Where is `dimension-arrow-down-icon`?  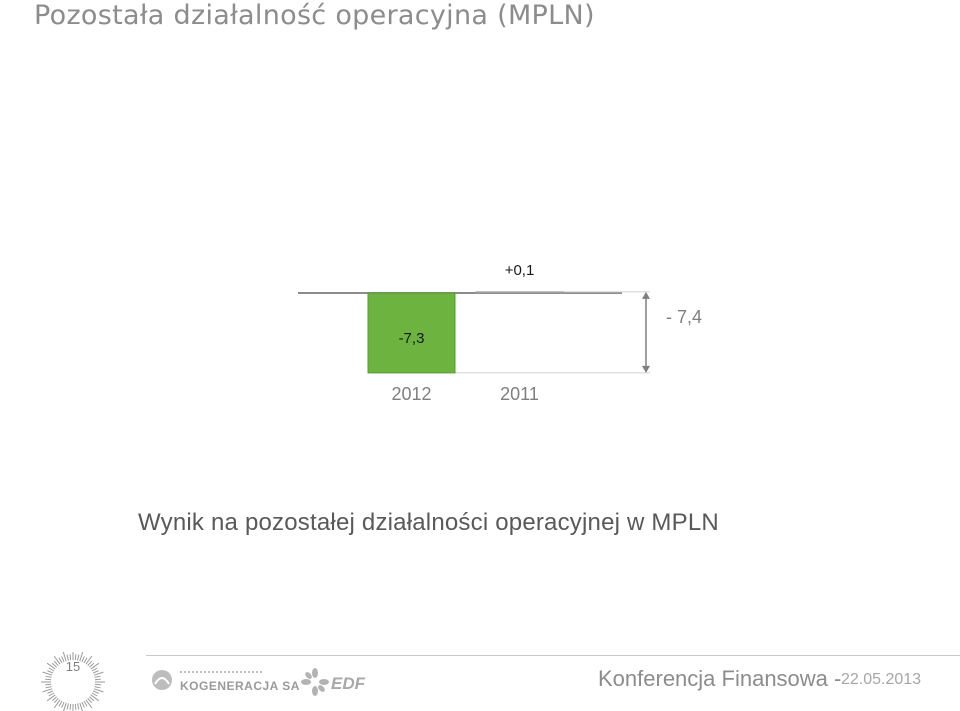 dimension-arrow-down-icon is located at coordinates (646, 369).